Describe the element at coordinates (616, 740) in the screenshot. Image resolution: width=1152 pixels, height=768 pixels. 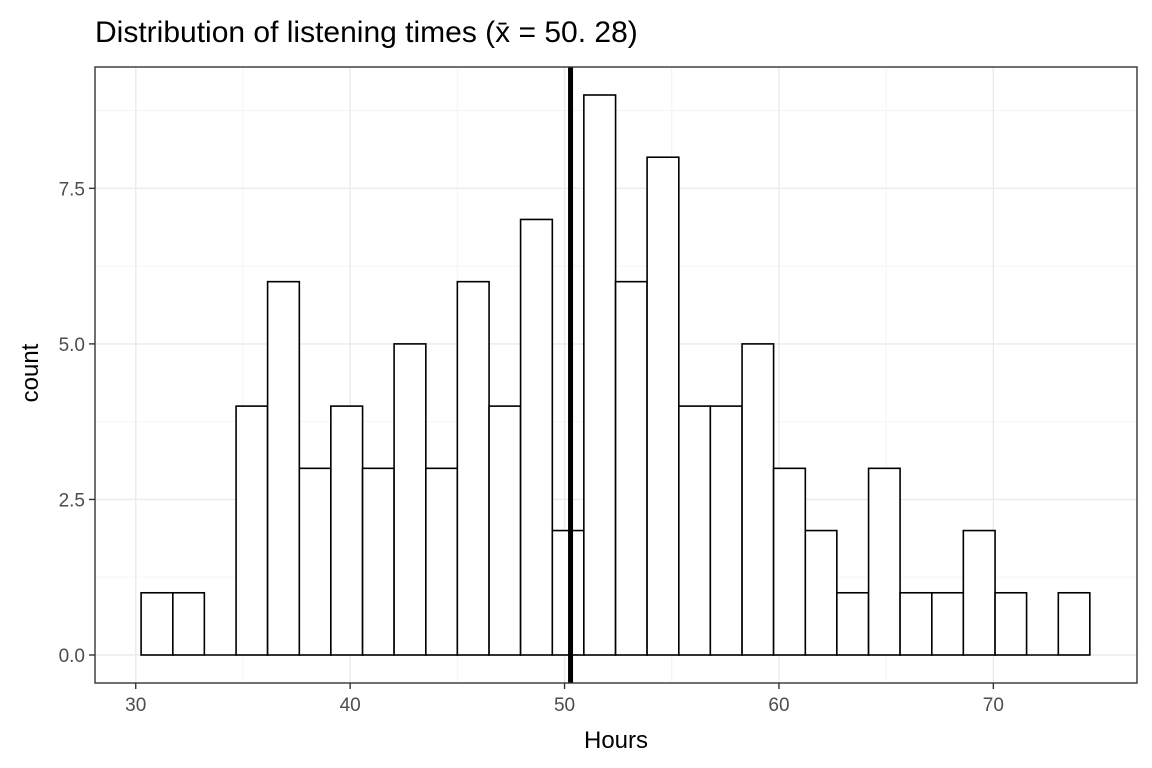
I see `x-axis-title: Hours` at that location.